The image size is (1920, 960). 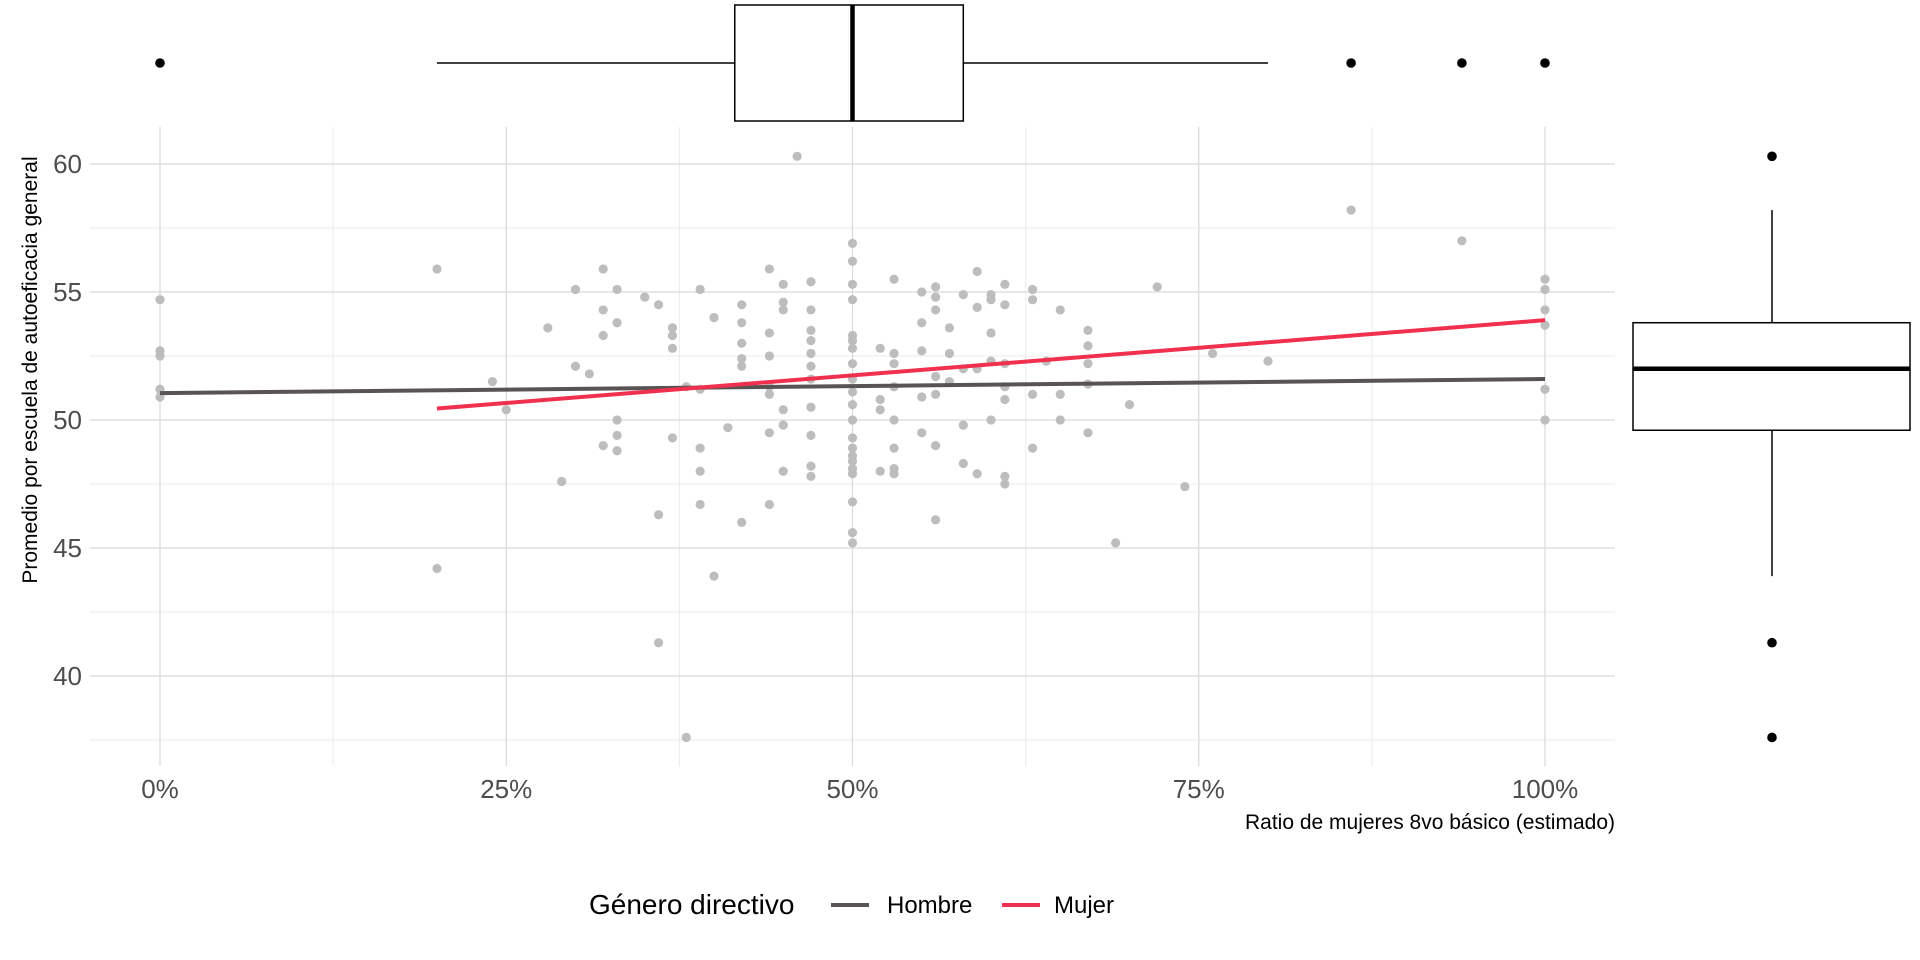 I want to click on y-tick-label: 60, so click(x=67, y=164).